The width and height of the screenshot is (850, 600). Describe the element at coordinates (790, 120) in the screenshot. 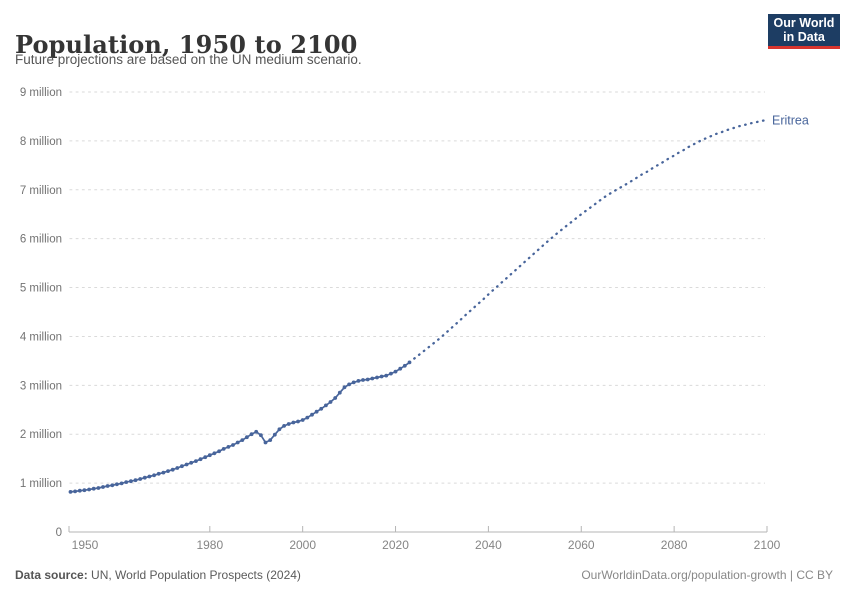

I see `entity-label-eritrea: Eritrea` at that location.